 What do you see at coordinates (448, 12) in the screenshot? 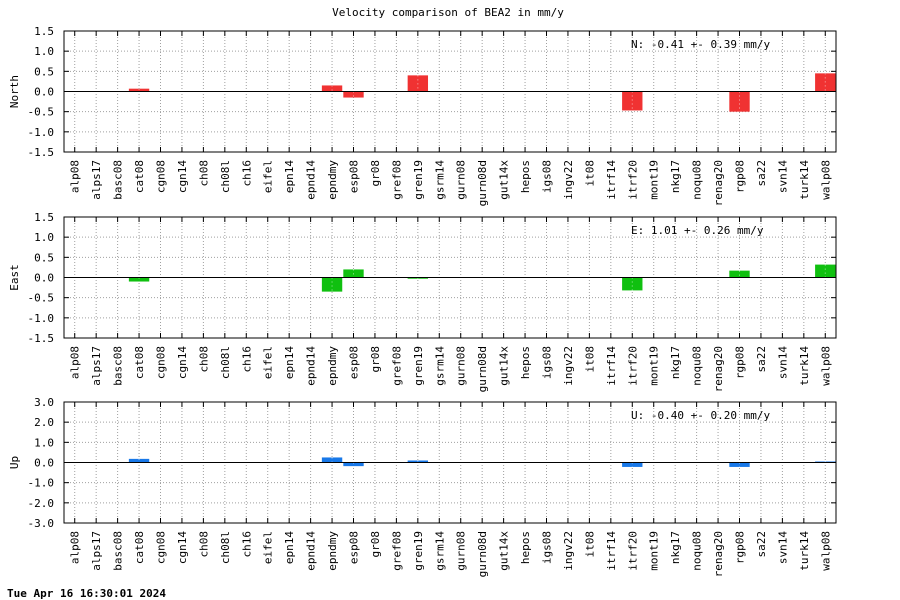
I see `chart-title: Velocity comparison of BEA2 in mm/y` at bounding box center [448, 12].